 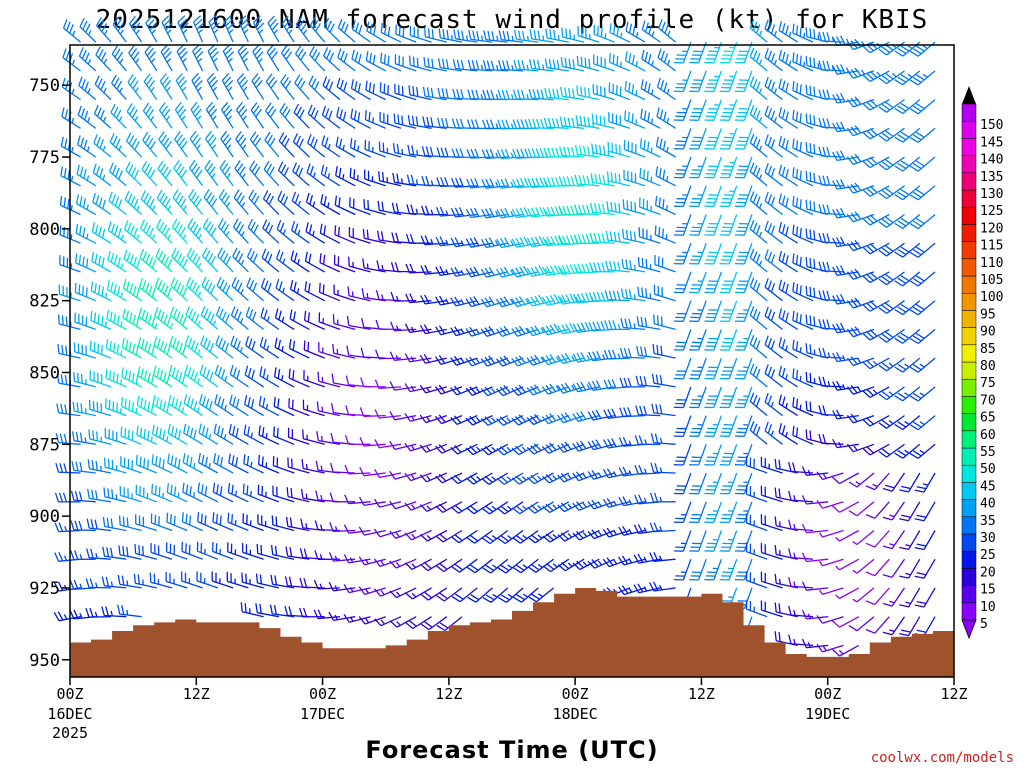 What do you see at coordinates (969, 439) in the screenshot?
I see `colorbar-segment` at bounding box center [969, 439].